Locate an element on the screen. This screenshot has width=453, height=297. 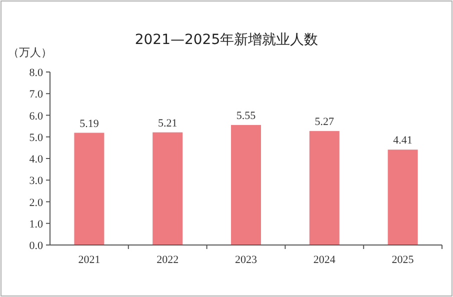
y-axis-title: （万人） is located at coordinates (30, 52).